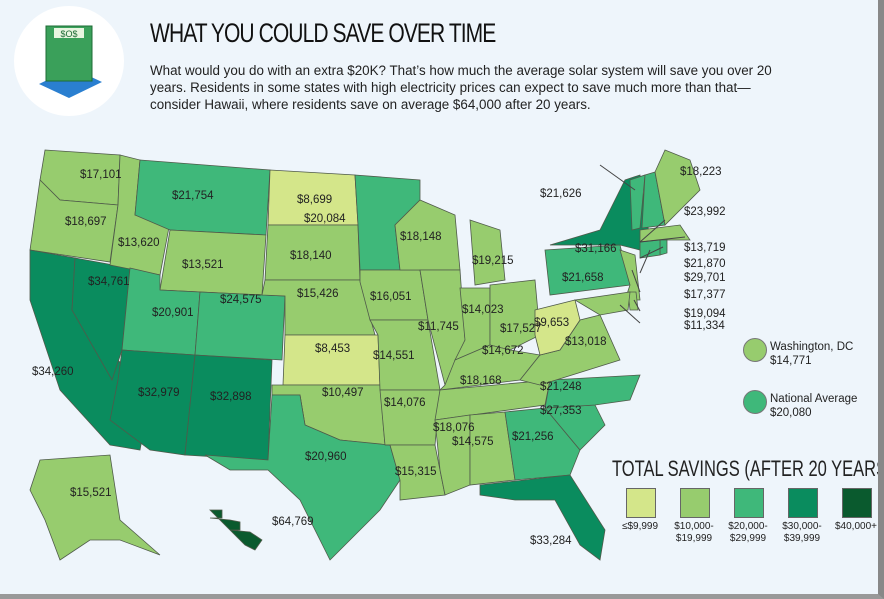 The width and height of the screenshot is (884, 599). Describe the element at coordinates (86, 222) in the screenshot. I see `state-value-or: $18,697` at that location.